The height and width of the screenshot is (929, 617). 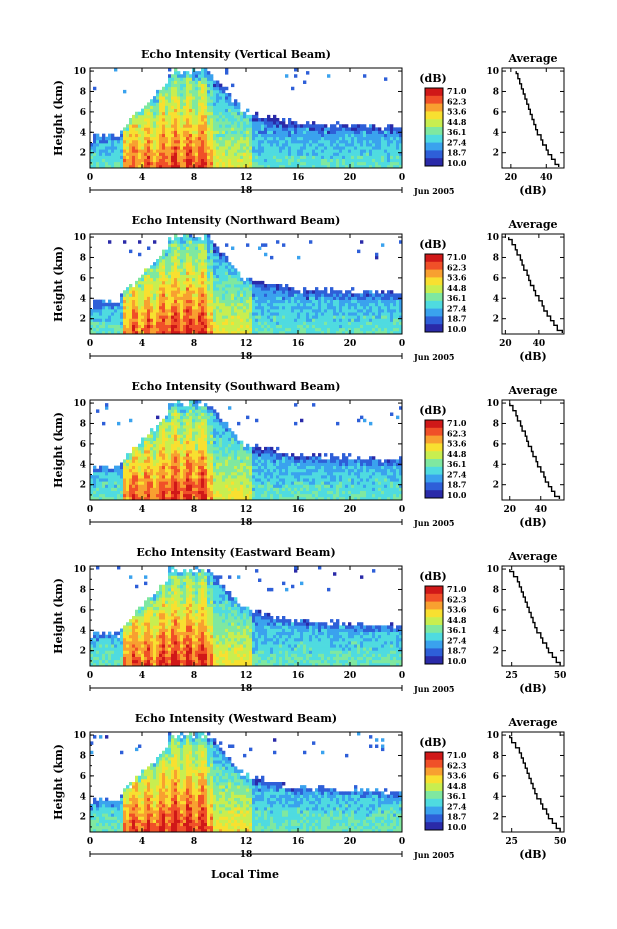 I want to click on day-marker-label: 18, so click(x=246, y=191).